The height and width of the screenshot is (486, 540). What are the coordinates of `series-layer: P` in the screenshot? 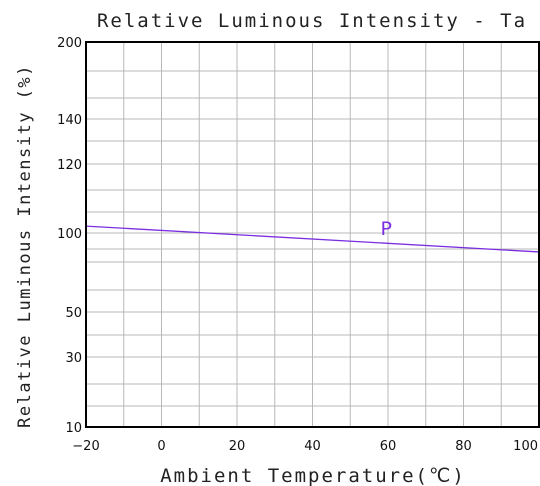 It's located at (312, 235).